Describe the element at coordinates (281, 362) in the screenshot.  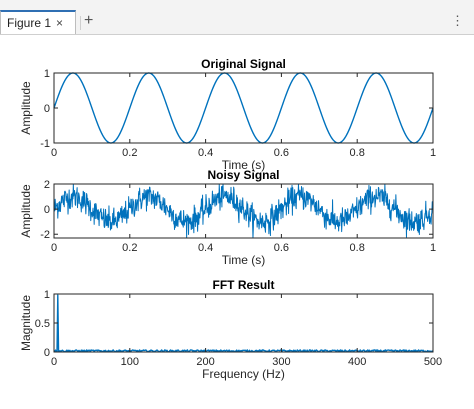
I see `subplot-3-xtick-label: 300` at that location.